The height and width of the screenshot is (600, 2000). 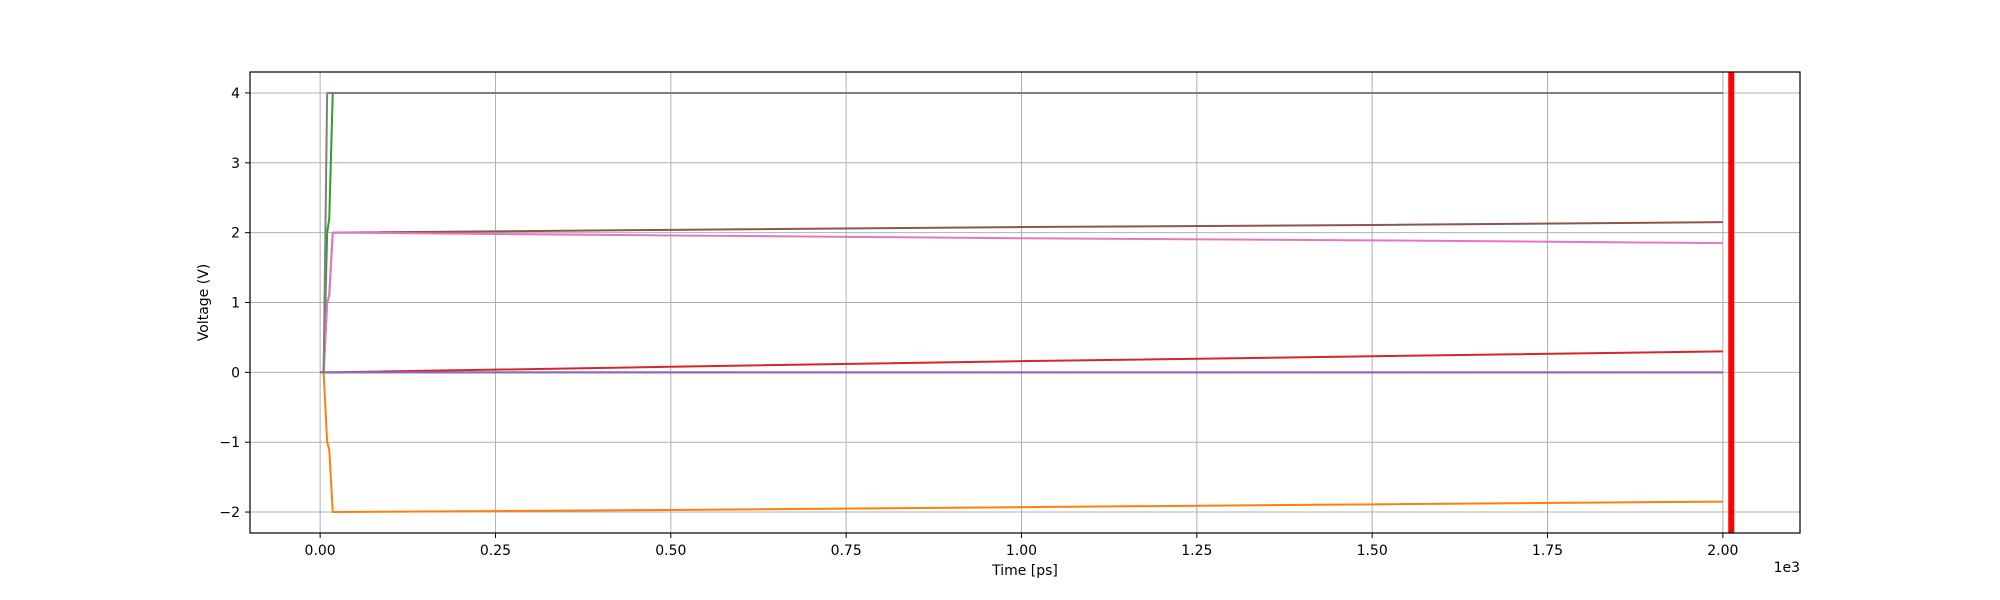 What do you see at coordinates (670, 551) in the screenshot?
I see `x-tick-label: 0.50` at bounding box center [670, 551].